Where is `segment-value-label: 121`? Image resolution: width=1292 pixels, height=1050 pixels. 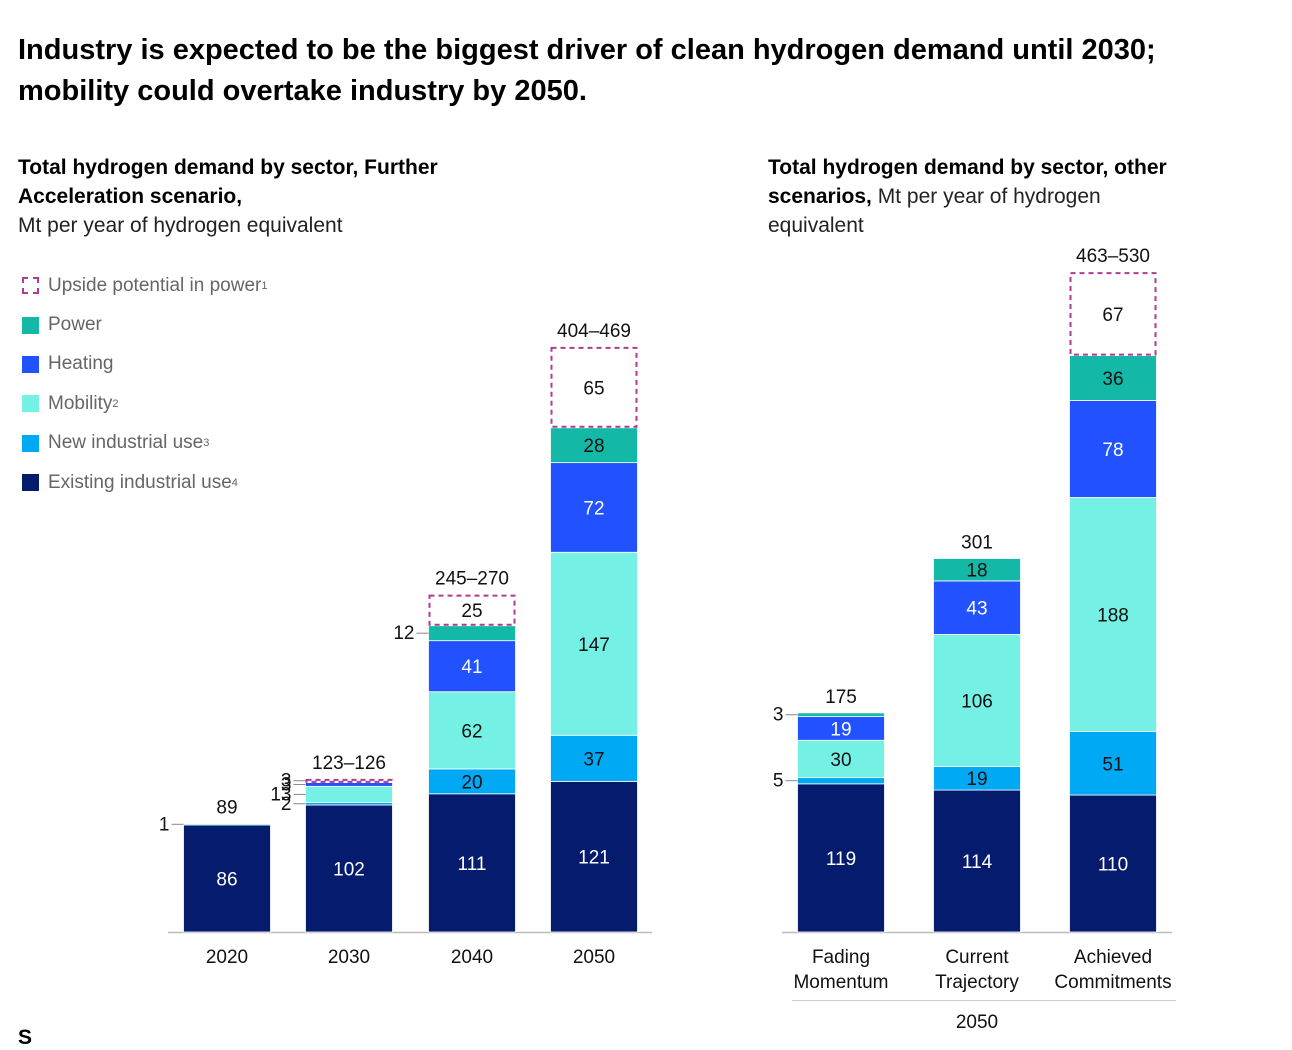
segment-value-label: 121 is located at coordinates (594, 858).